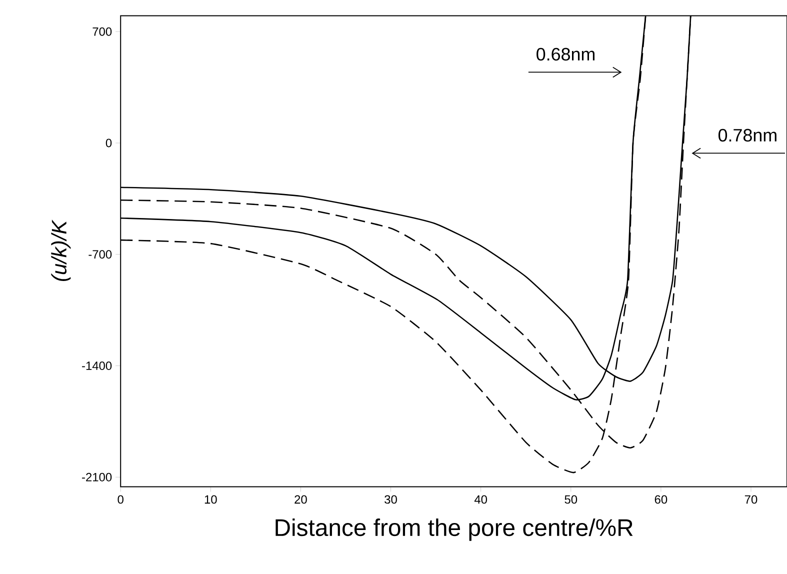  Describe the element at coordinates (109, 143) in the screenshot. I see `y-tick-label: 0` at that location.